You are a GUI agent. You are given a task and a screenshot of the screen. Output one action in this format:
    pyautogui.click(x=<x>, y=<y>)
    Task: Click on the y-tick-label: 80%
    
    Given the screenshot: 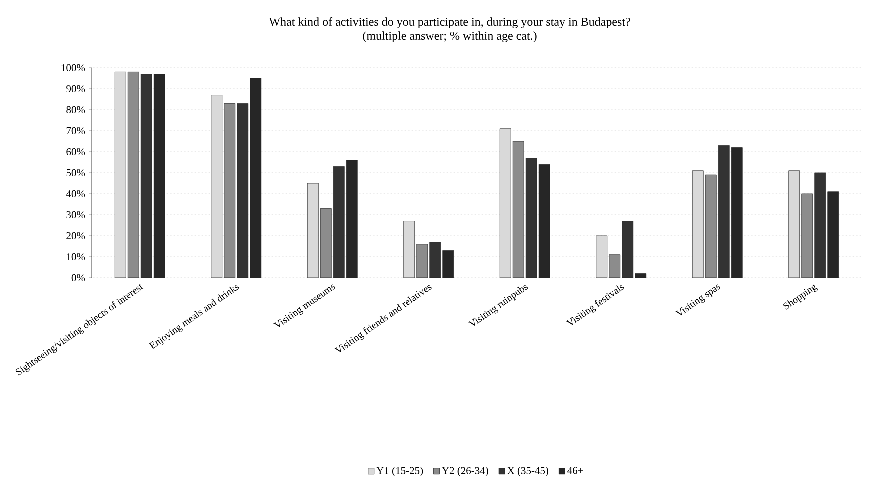 What is the action you would take?
    pyautogui.click(x=76, y=110)
    